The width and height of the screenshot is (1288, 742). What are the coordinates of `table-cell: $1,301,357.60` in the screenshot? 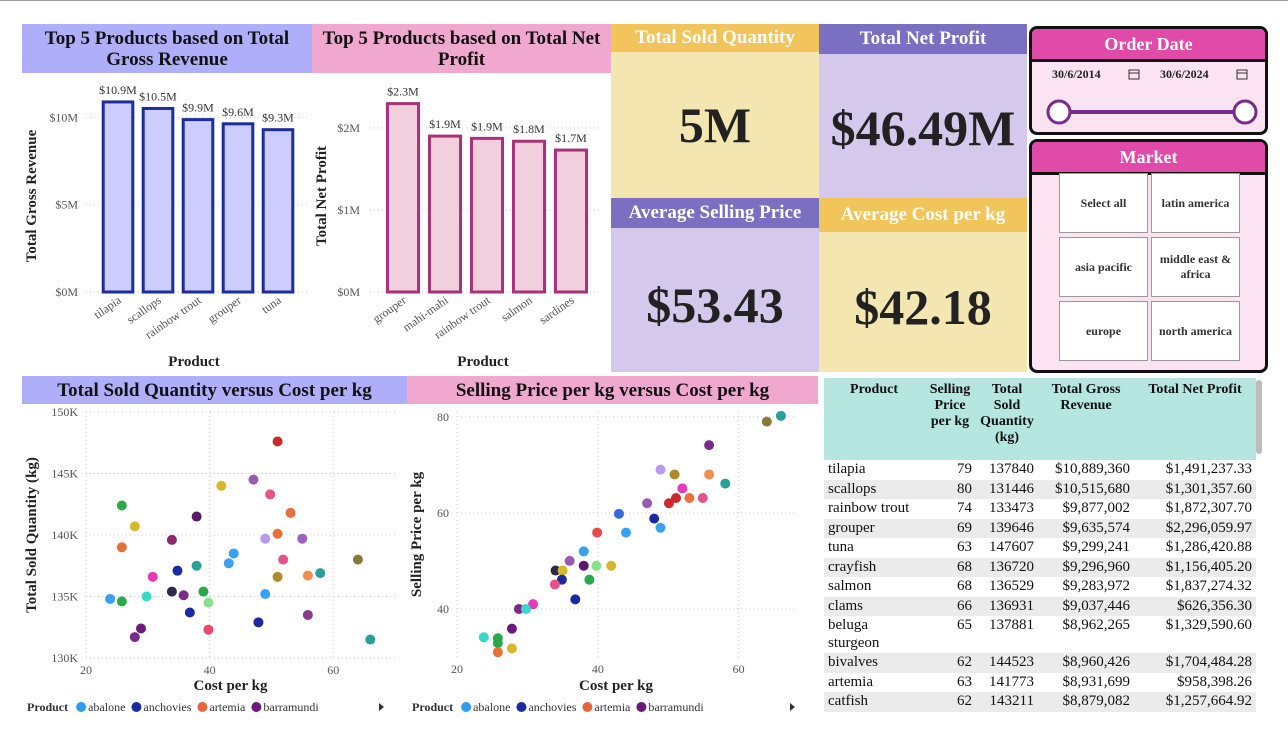 It's located at (1195, 489).